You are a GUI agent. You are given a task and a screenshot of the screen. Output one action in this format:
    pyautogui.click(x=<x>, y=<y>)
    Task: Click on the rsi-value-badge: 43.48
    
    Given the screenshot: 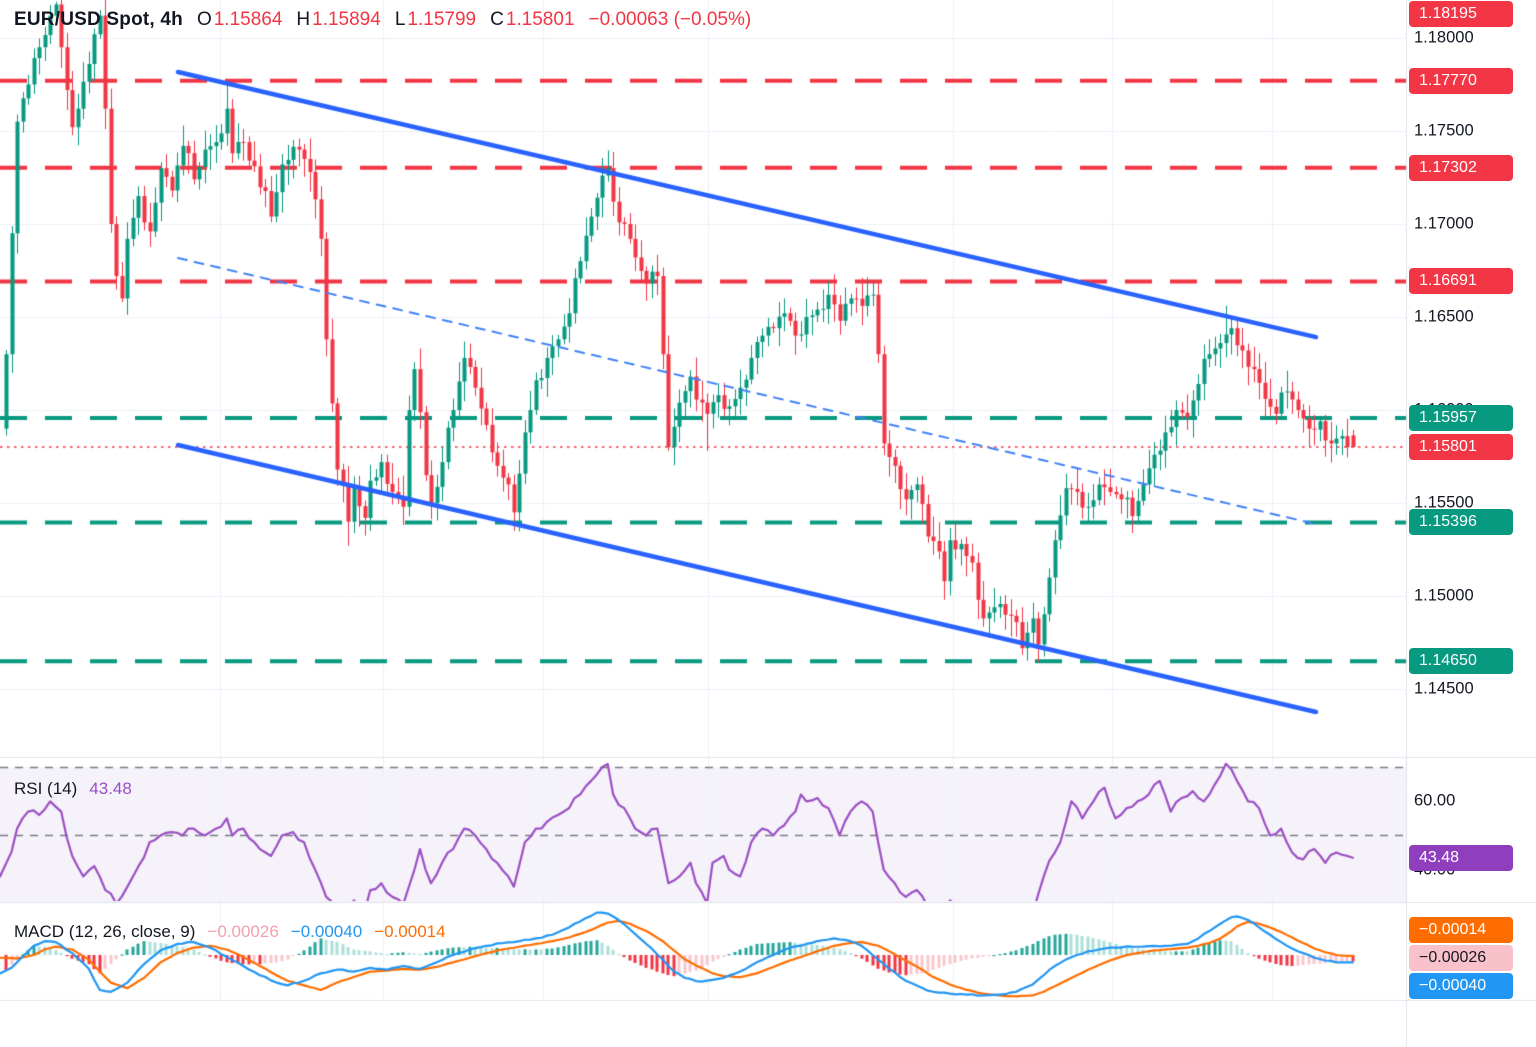 What is the action you would take?
    pyautogui.click(x=1461, y=857)
    